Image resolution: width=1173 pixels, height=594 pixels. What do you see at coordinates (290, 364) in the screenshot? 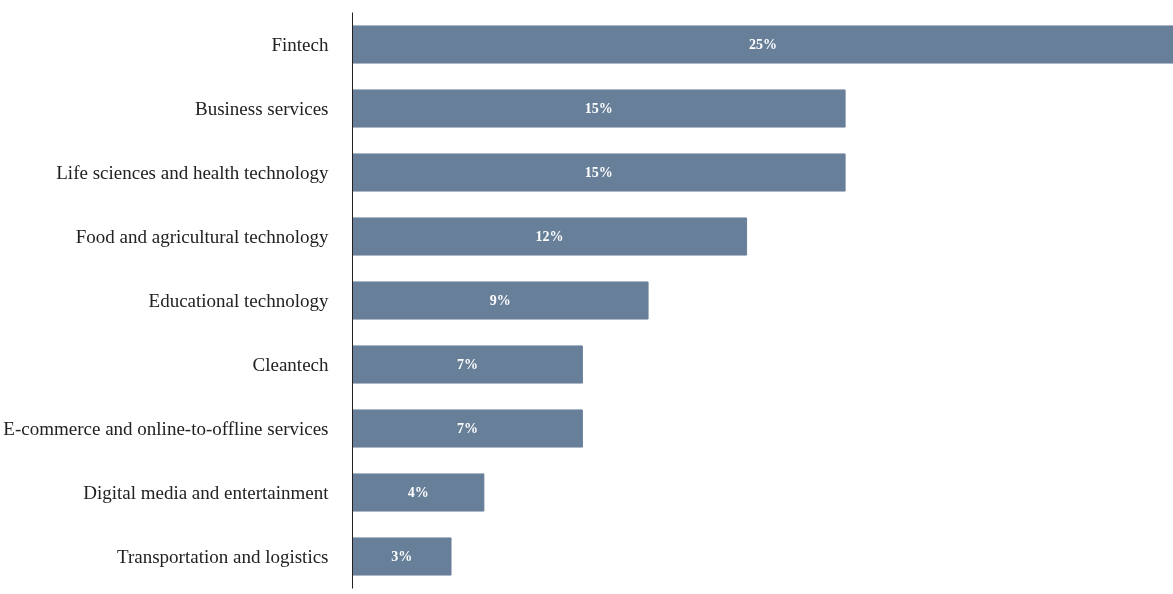
I see `y-tick-label: Cleantech` at bounding box center [290, 364].